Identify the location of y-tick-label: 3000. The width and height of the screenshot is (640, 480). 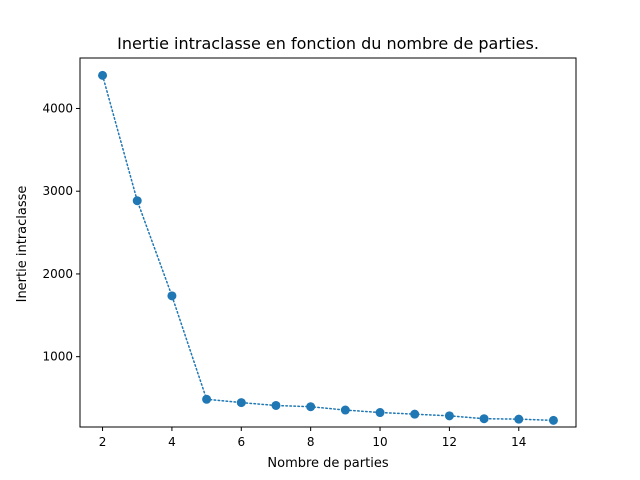
(57, 191).